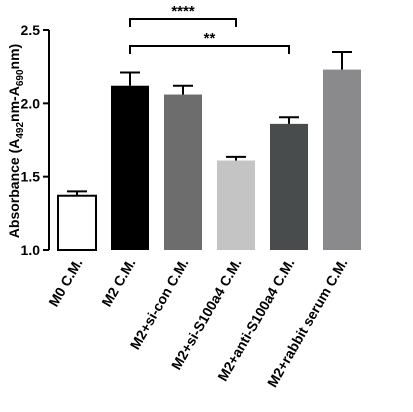 The height and width of the screenshot is (412, 413). Describe the element at coordinates (159, 304) in the screenshot. I see `category-label-2: M2+si-con C.M.` at that location.